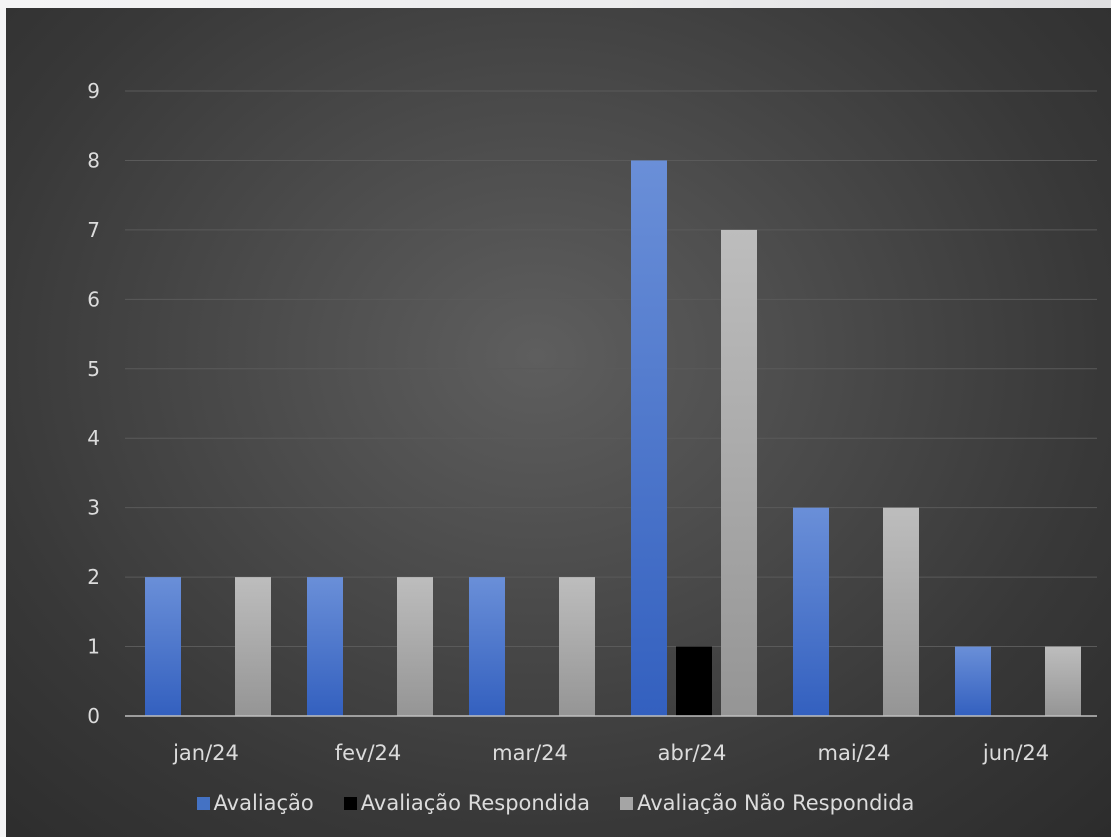 This screenshot has width=1111, height=837. I want to click on legend-item-avaliacao: Avaliação, so click(255, 803).